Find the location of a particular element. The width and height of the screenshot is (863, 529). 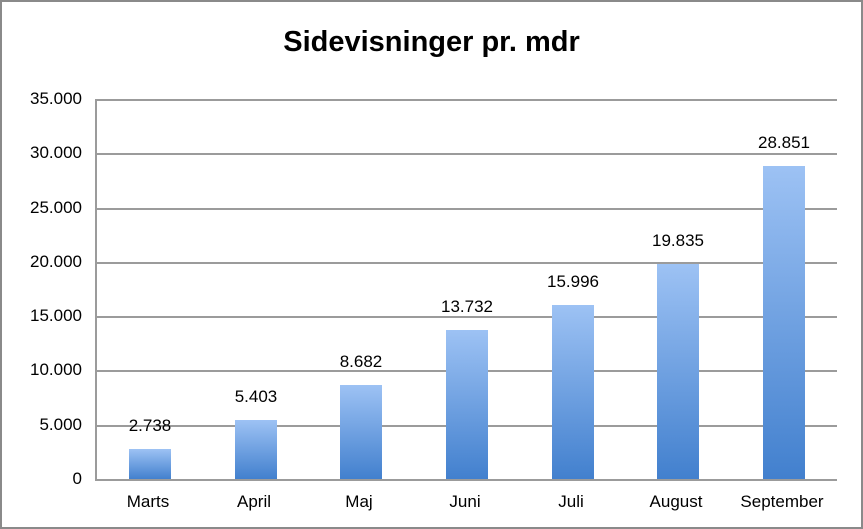

y-tick-label: 30.000 is located at coordinates (56, 152).